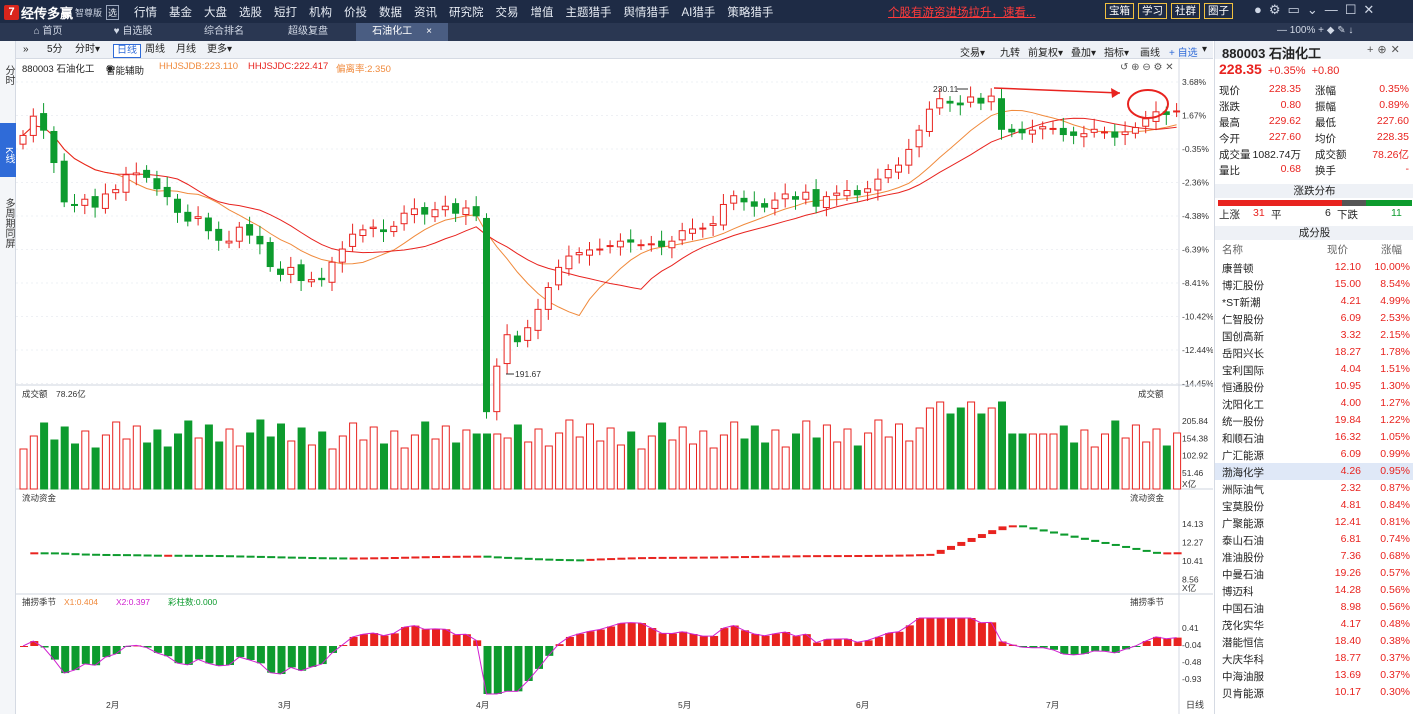 The image size is (1413, 714). I want to click on period-minute: 分时▾, so click(88, 49).